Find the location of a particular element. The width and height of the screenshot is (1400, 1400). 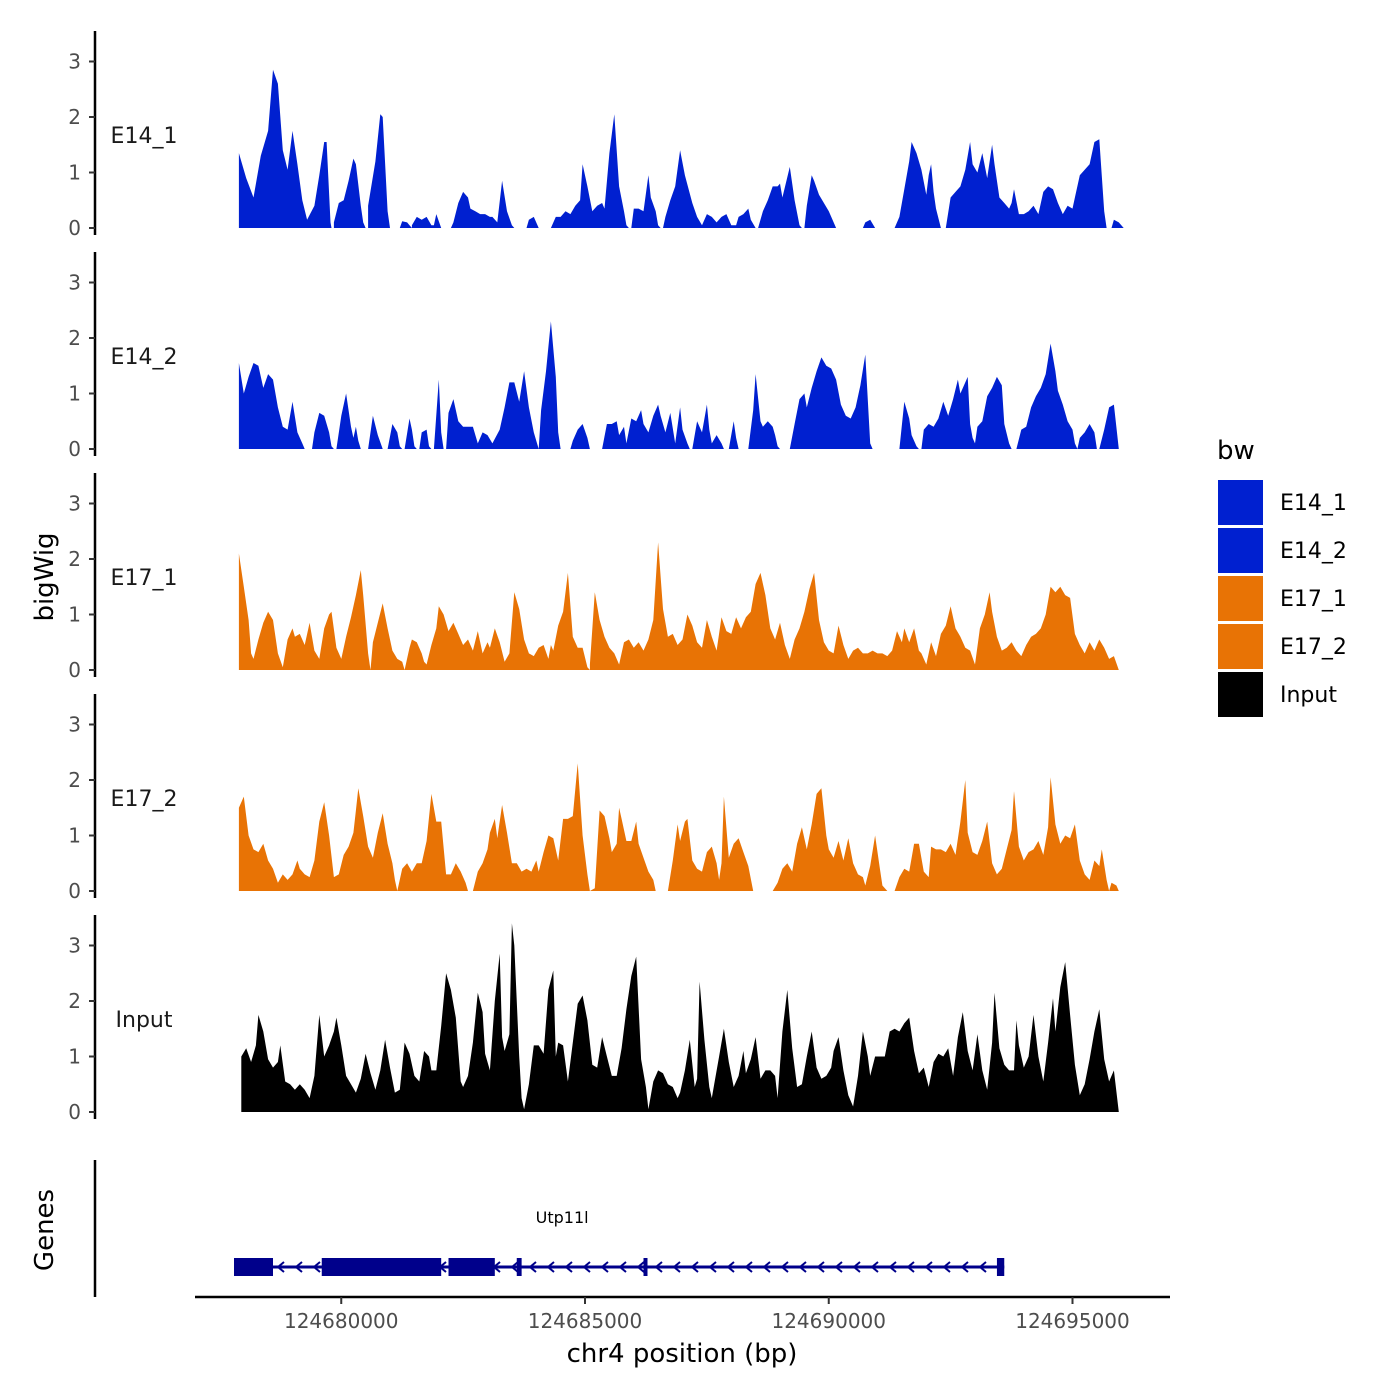

legend-label: E17_1 is located at coordinates (1313, 599).